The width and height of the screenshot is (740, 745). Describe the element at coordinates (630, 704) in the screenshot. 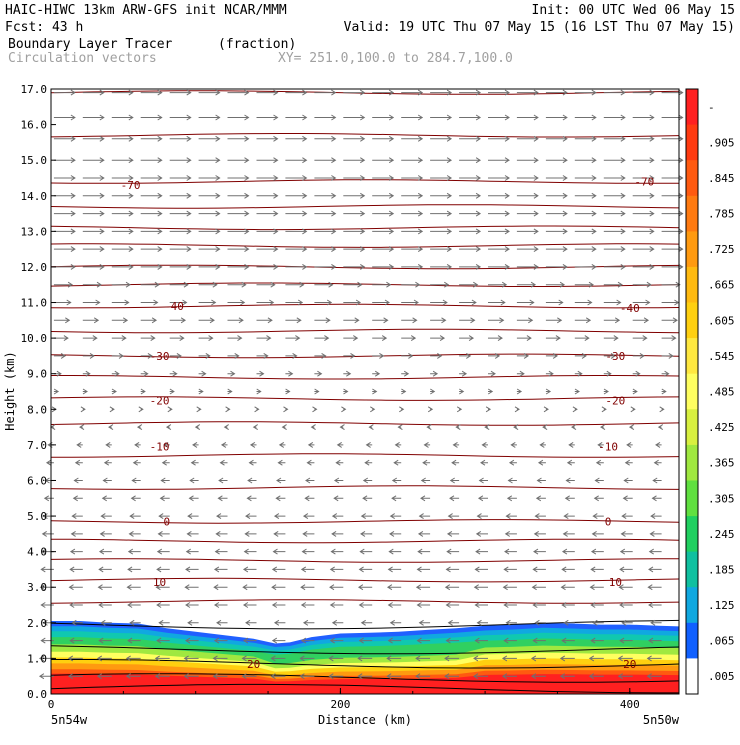

I see `x-tick-label: 400` at that location.